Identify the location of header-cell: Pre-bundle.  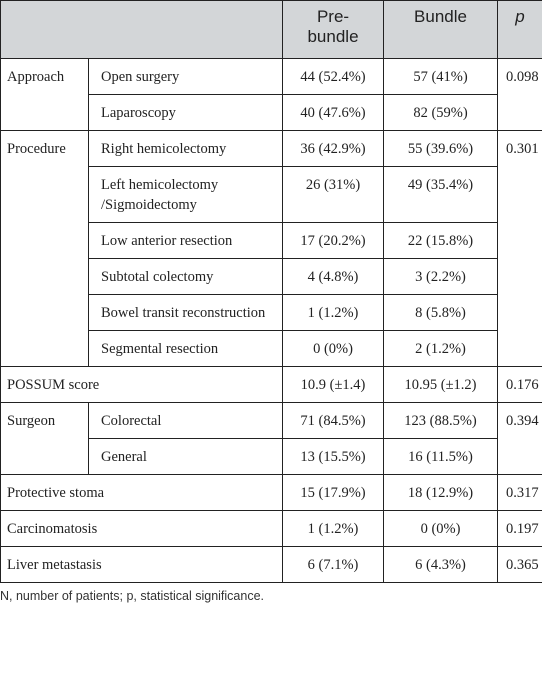
(333, 29).